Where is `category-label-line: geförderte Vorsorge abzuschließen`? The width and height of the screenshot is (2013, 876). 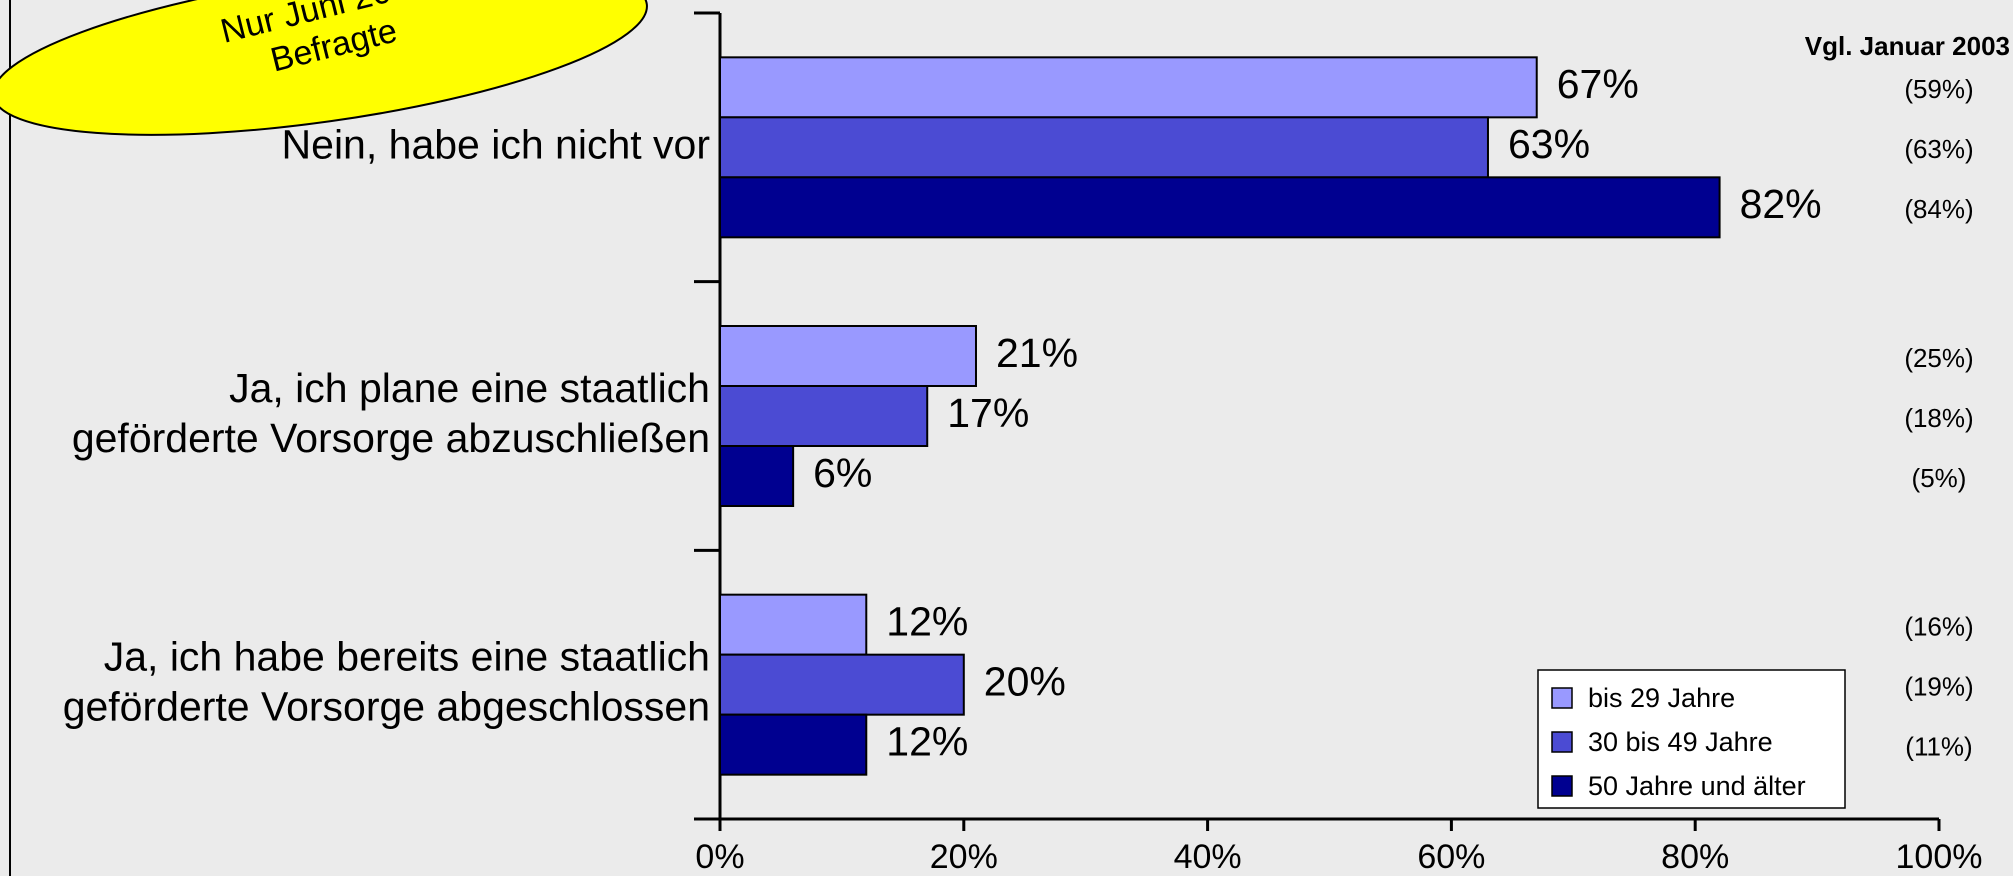 category-label-line: geförderte Vorsorge abzuschließen is located at coordinates (391, 438).